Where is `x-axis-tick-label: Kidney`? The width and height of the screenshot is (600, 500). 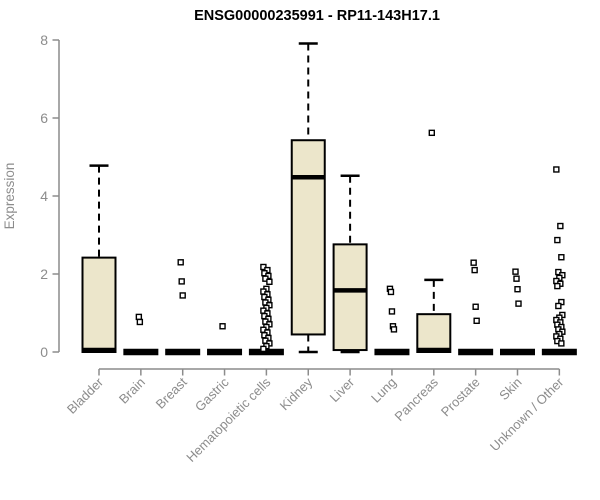 x-axis-tick-label: Kidney is located at coordinates (296, 393).